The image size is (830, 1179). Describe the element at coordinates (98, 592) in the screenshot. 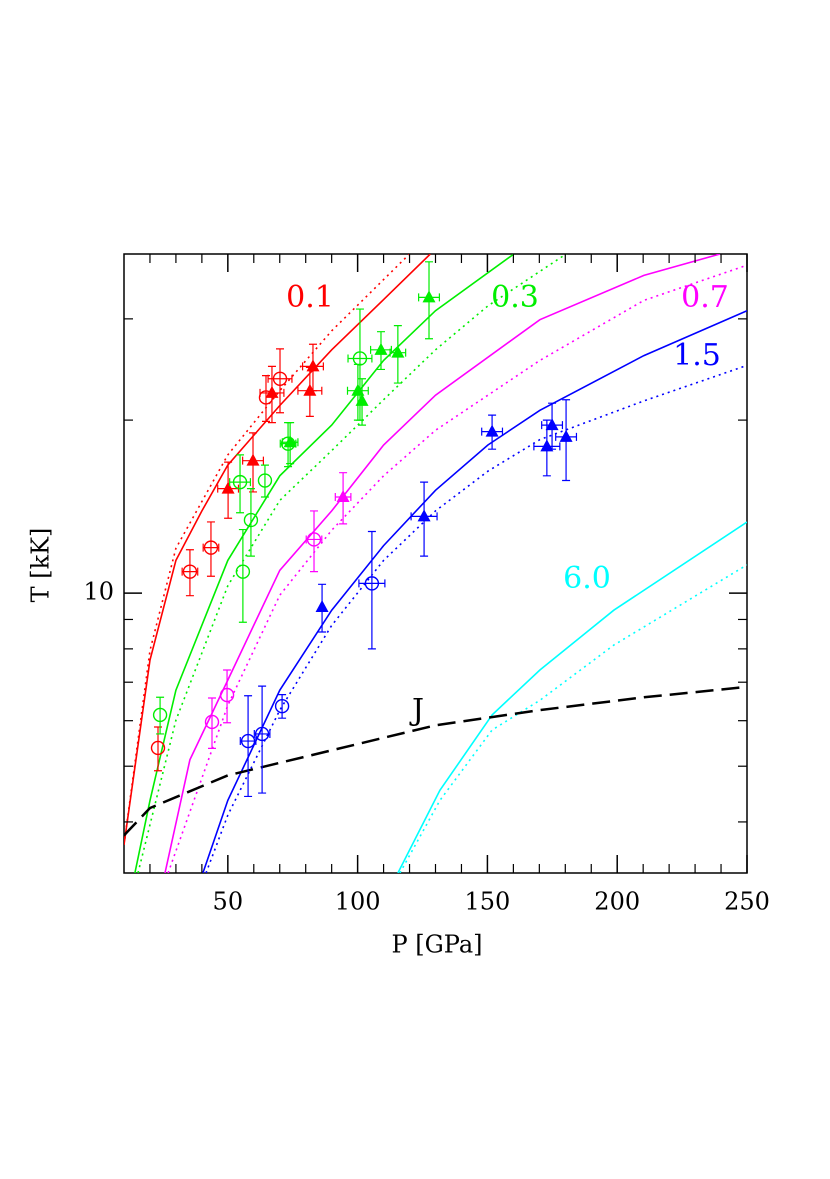

I see `y-tick-label: 10` at that location.